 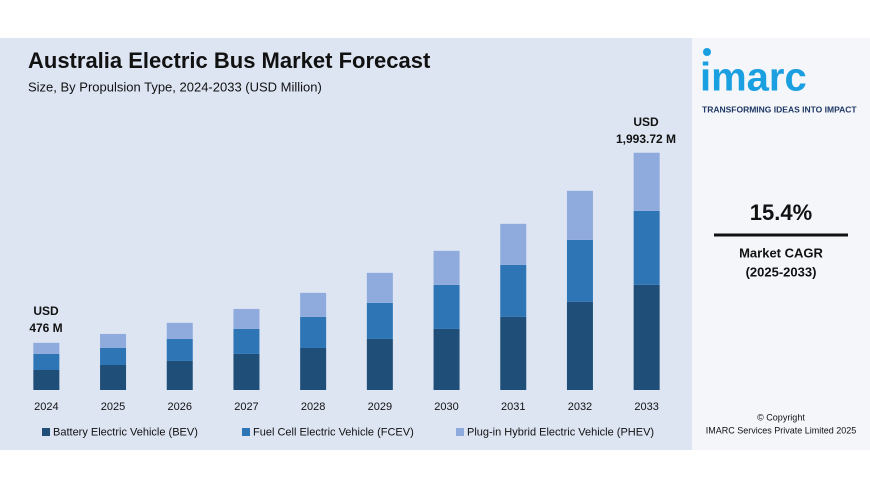 I want to click on cagr-label: Market CAGR, so click(x=781, y=252).